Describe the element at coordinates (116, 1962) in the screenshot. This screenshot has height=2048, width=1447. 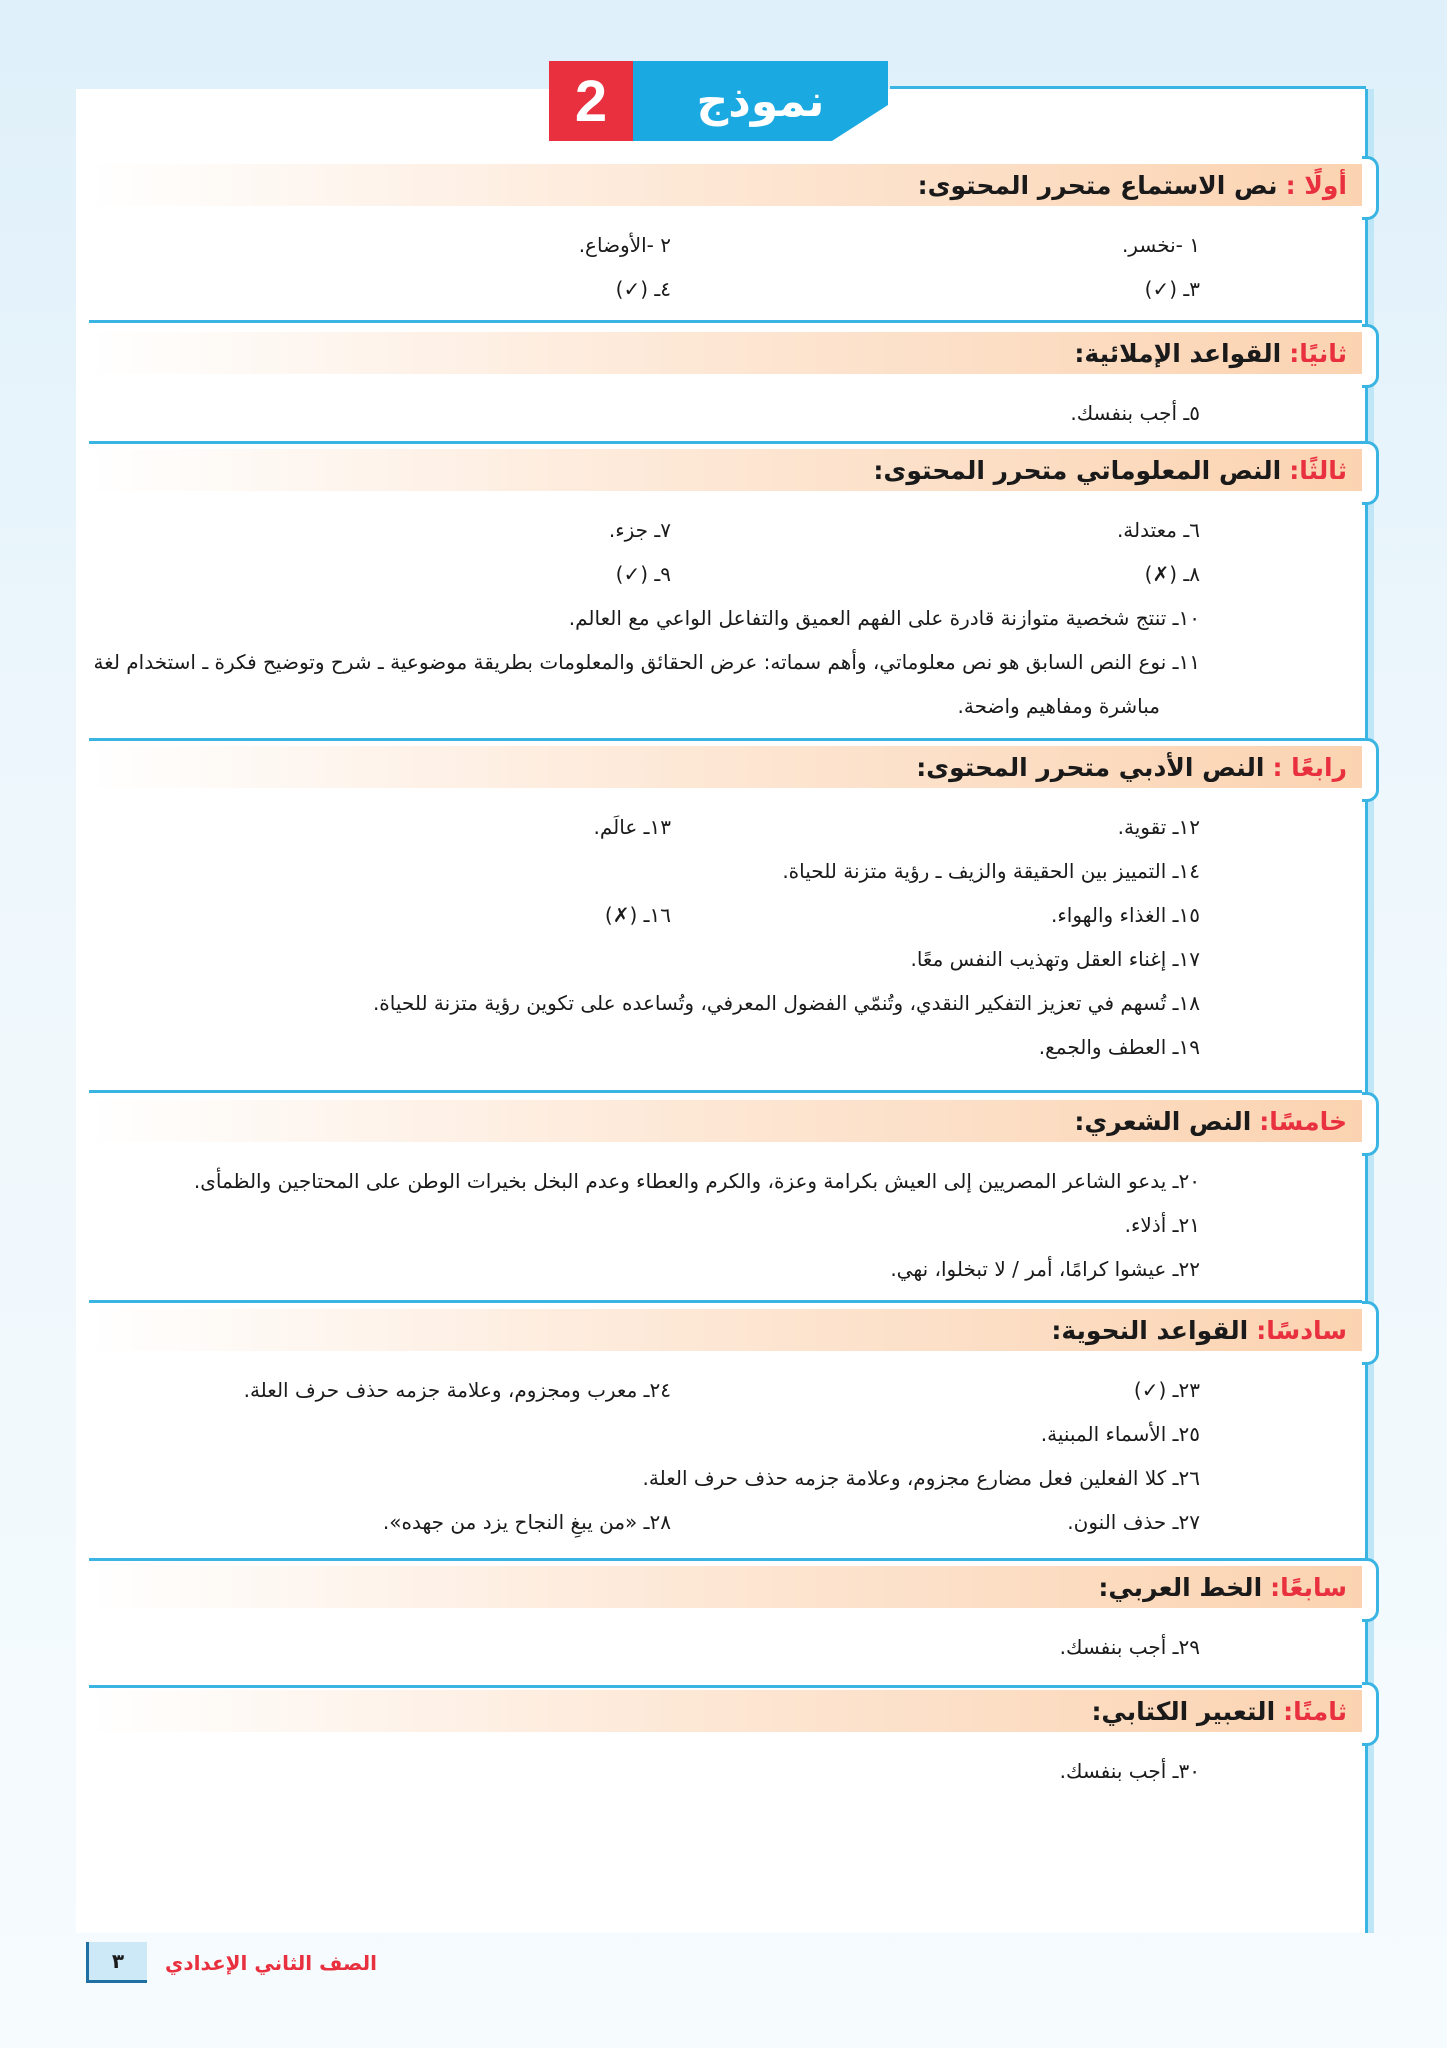
I see `page-number: ٣` at that location.